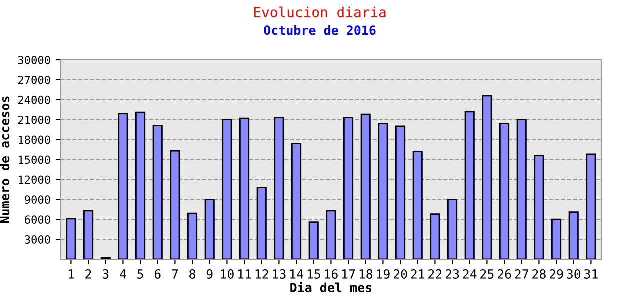 This screenshot has width=640, height=300. Describe the element at coordinates (366, 274) in the screenshot. I see `x-tick-label: 18` at that location.